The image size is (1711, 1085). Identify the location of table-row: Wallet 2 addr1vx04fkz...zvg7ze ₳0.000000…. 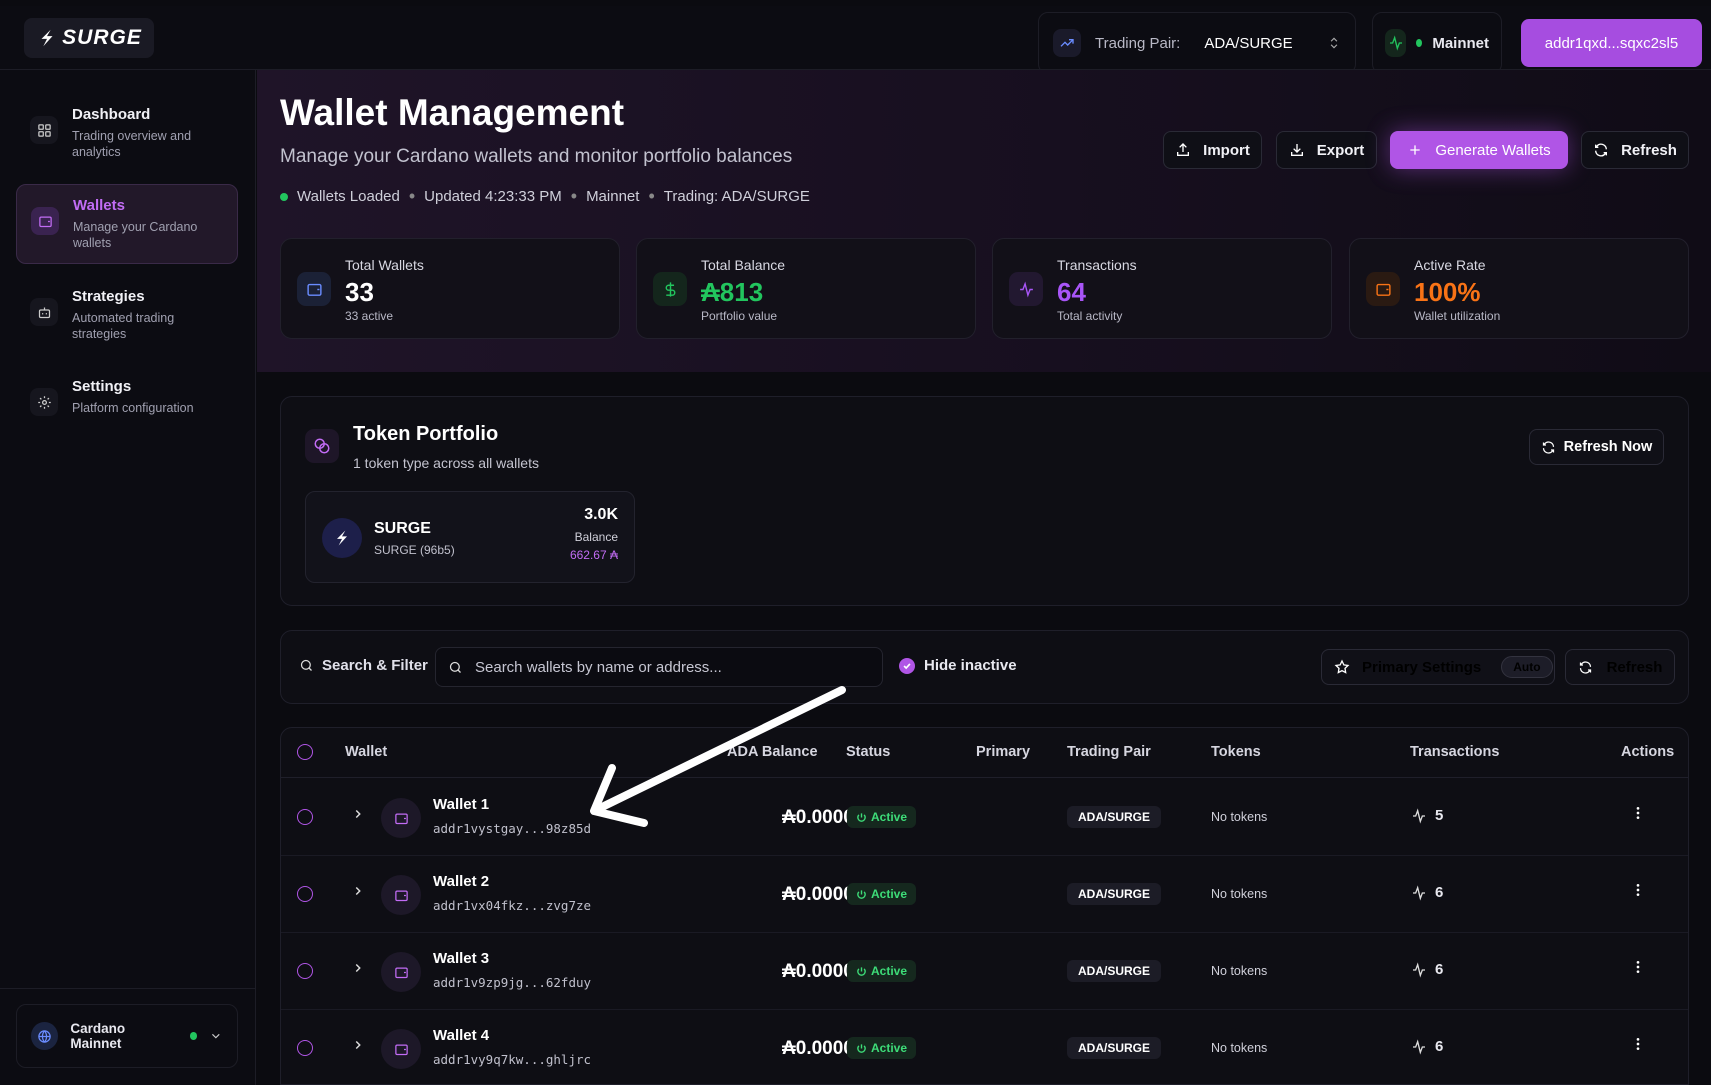
(984, 894).